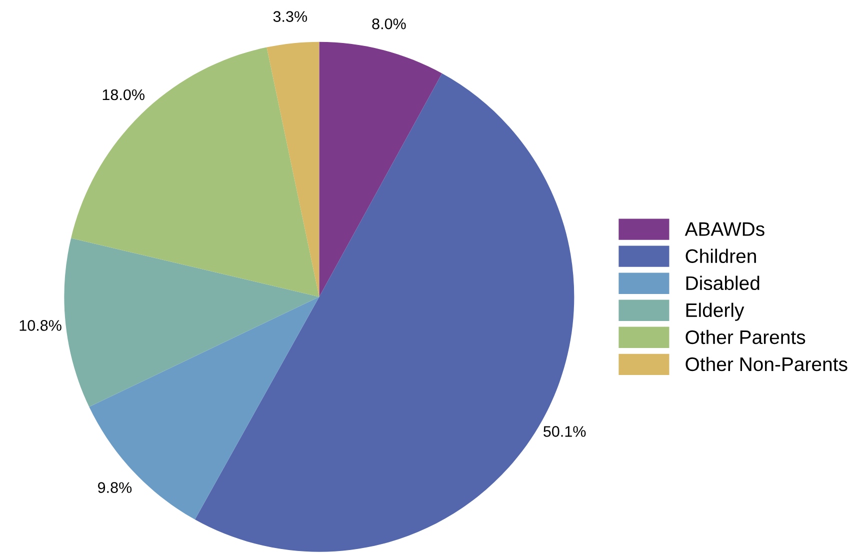 The height and width of the screenshot is (558, 865). What do you see at coordinates (290, 16) in the screenshot?
I see `data-label: 3.3%` at bounding box center [290, 16].